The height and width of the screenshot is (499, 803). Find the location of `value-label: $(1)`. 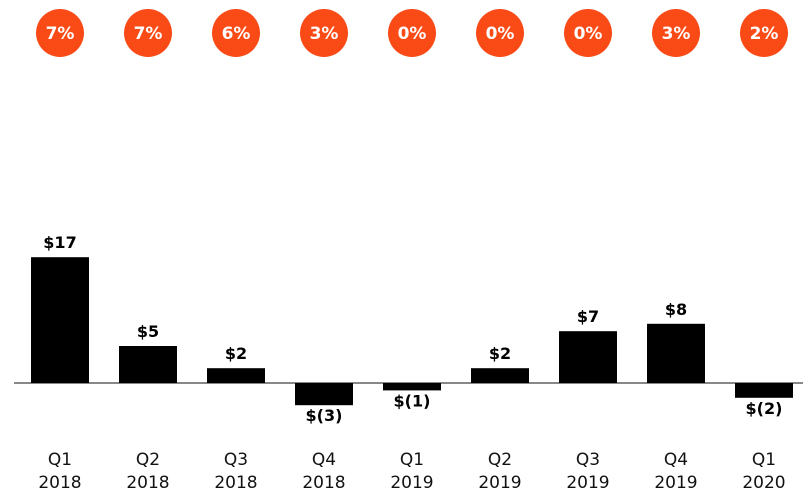

value-label: $(1) is located at coordinates (412, 400).